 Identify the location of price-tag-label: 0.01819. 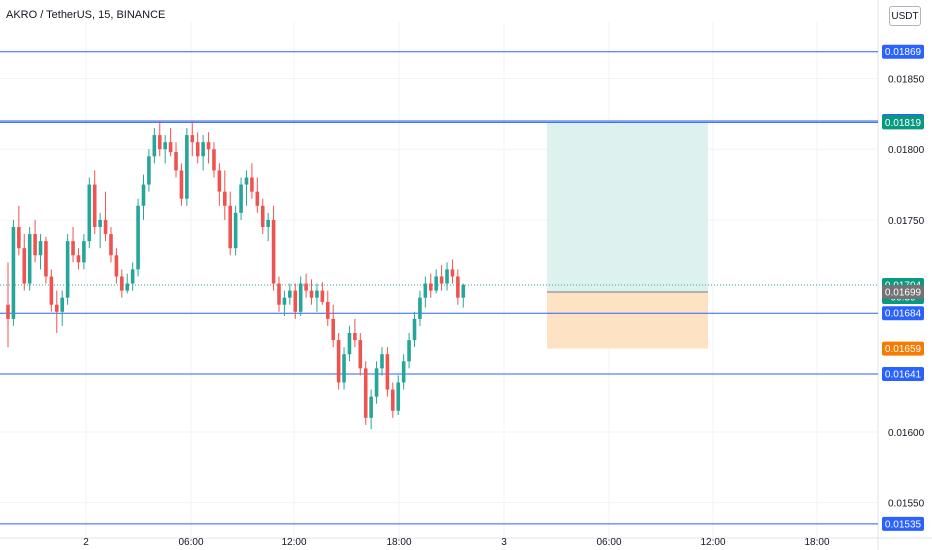
(903, 123).